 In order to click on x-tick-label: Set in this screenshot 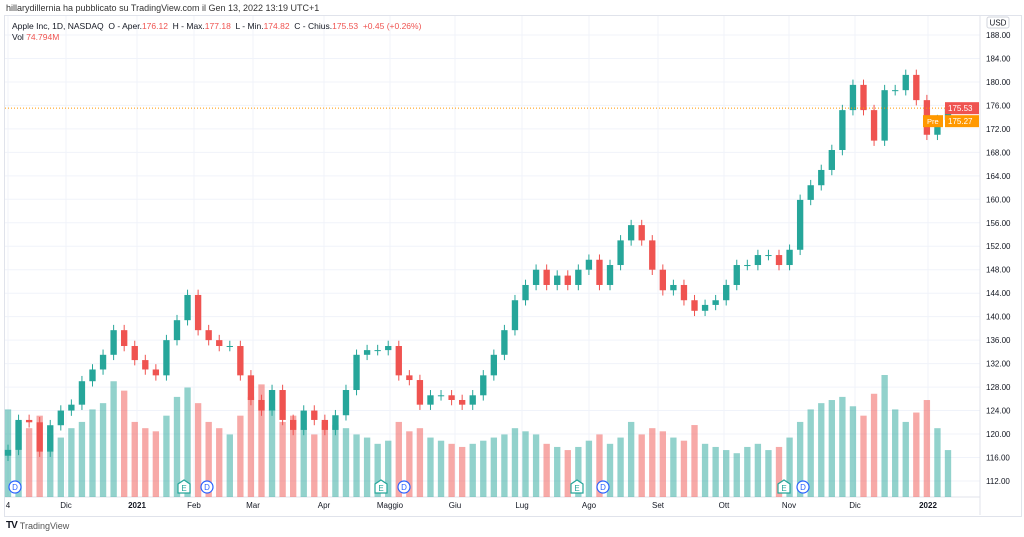, I will do `click(658, 505)`.